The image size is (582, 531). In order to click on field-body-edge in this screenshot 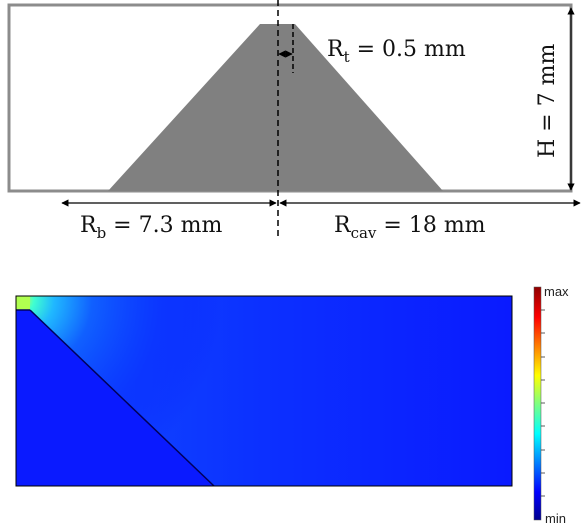, I will do `click(122, 398)`.